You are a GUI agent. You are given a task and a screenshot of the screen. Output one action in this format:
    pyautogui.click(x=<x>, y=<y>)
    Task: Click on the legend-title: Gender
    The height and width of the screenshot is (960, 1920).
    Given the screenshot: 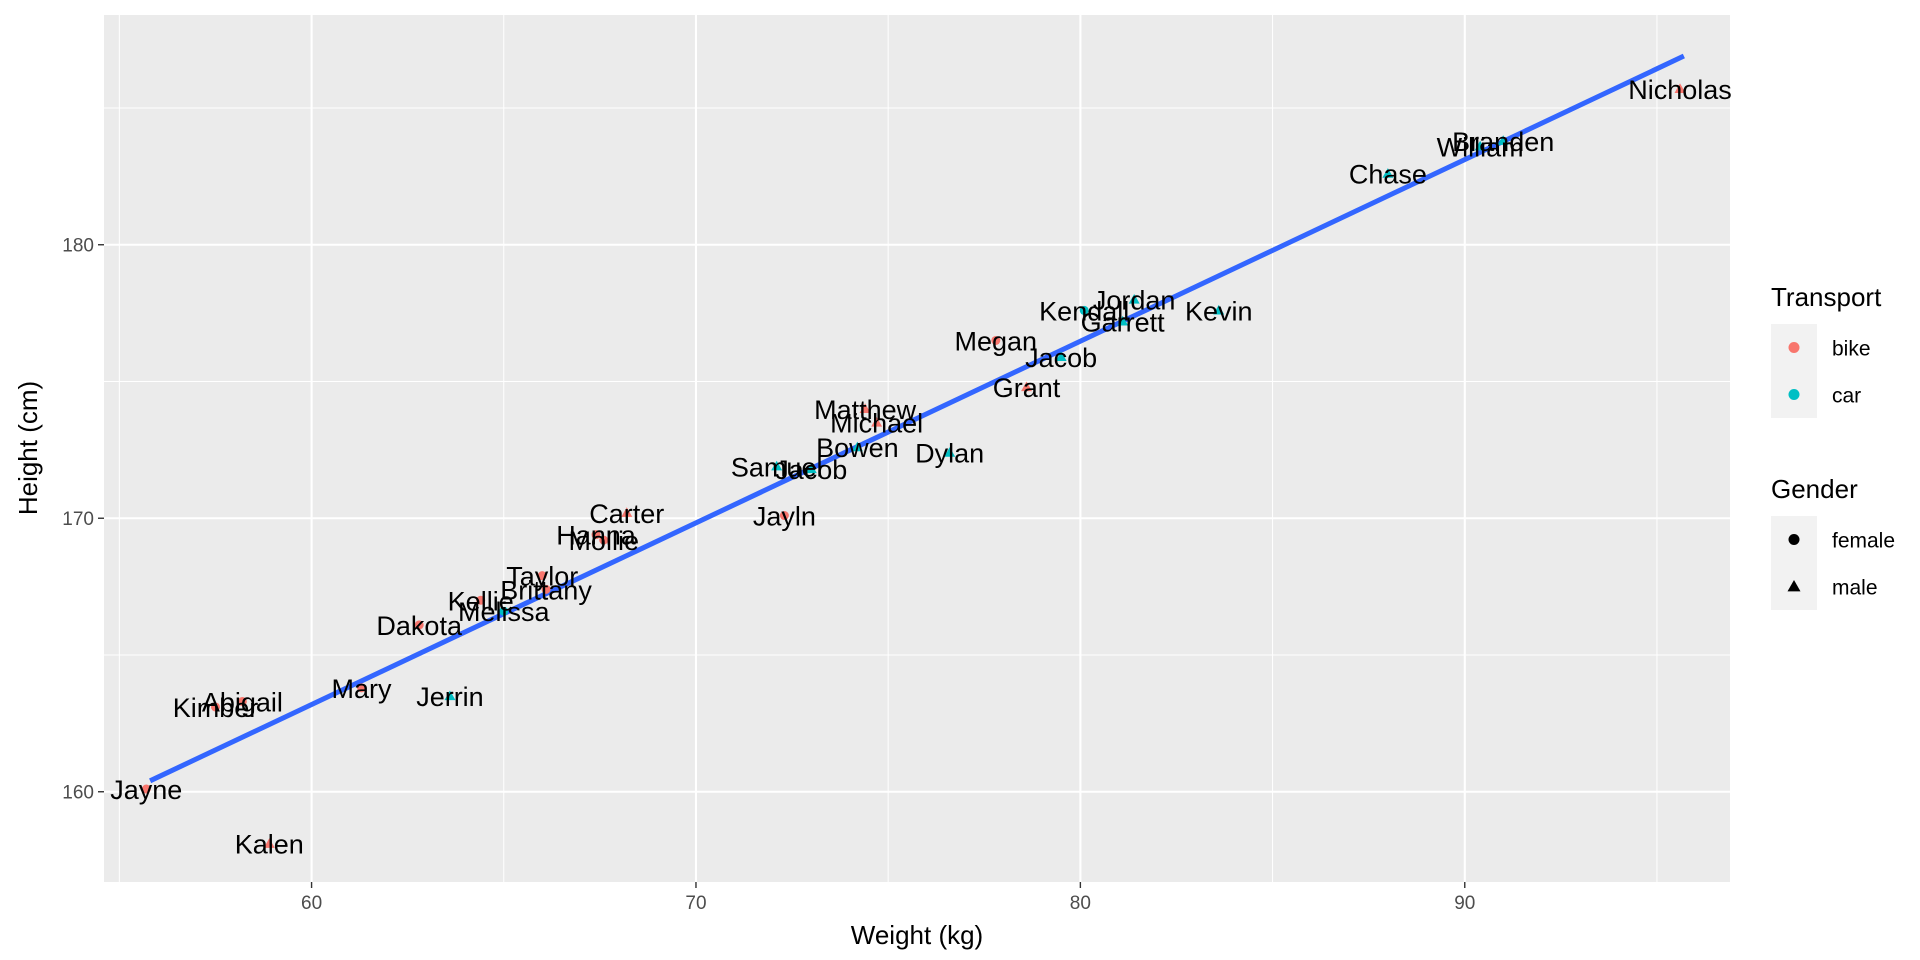 What is the action you would take?
    pyautogui.click(x=1814, y=489)
    